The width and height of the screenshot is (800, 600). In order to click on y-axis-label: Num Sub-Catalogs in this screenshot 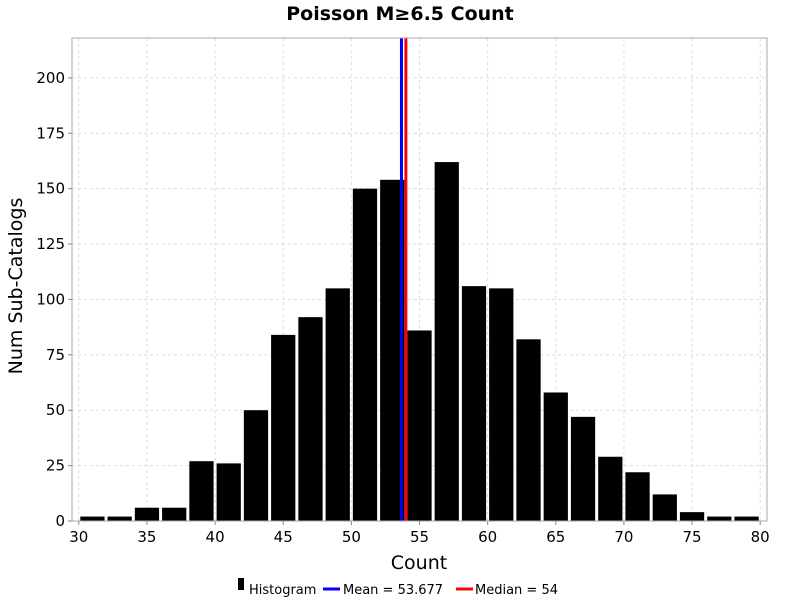, I will do `click(16, 286)`.